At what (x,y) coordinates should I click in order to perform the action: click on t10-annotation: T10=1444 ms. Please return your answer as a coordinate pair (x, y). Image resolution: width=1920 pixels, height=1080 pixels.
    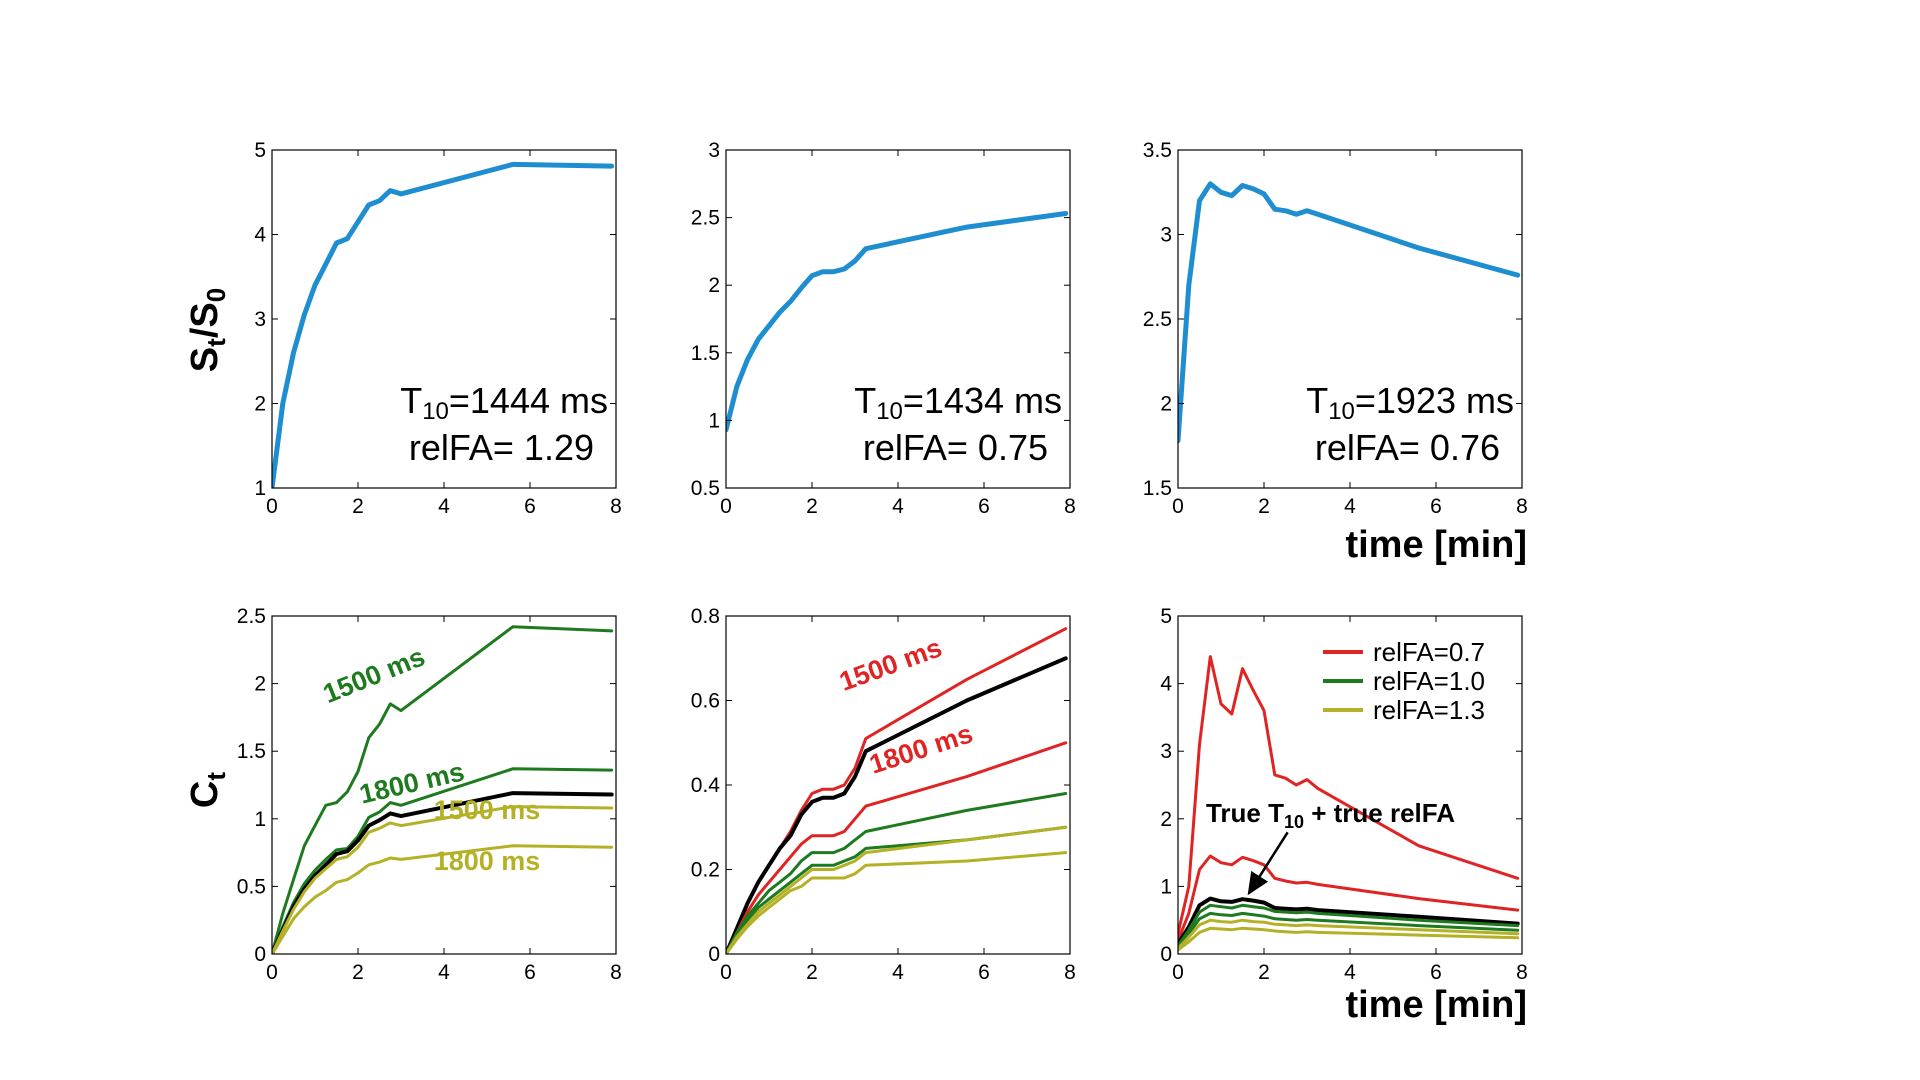
    Looking at the image, I should click on (504, 402).